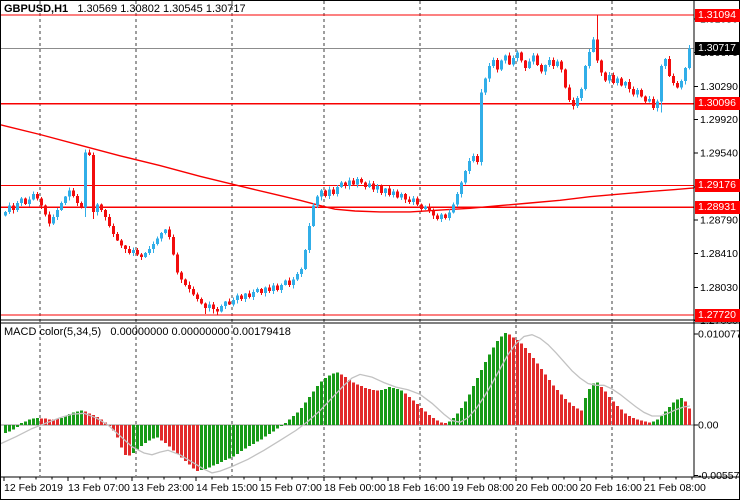  What do you see at coordinates (719, 288) in the screenshot?
I see `price-tick-label: 1.28030` at bounding box center [719, 288].